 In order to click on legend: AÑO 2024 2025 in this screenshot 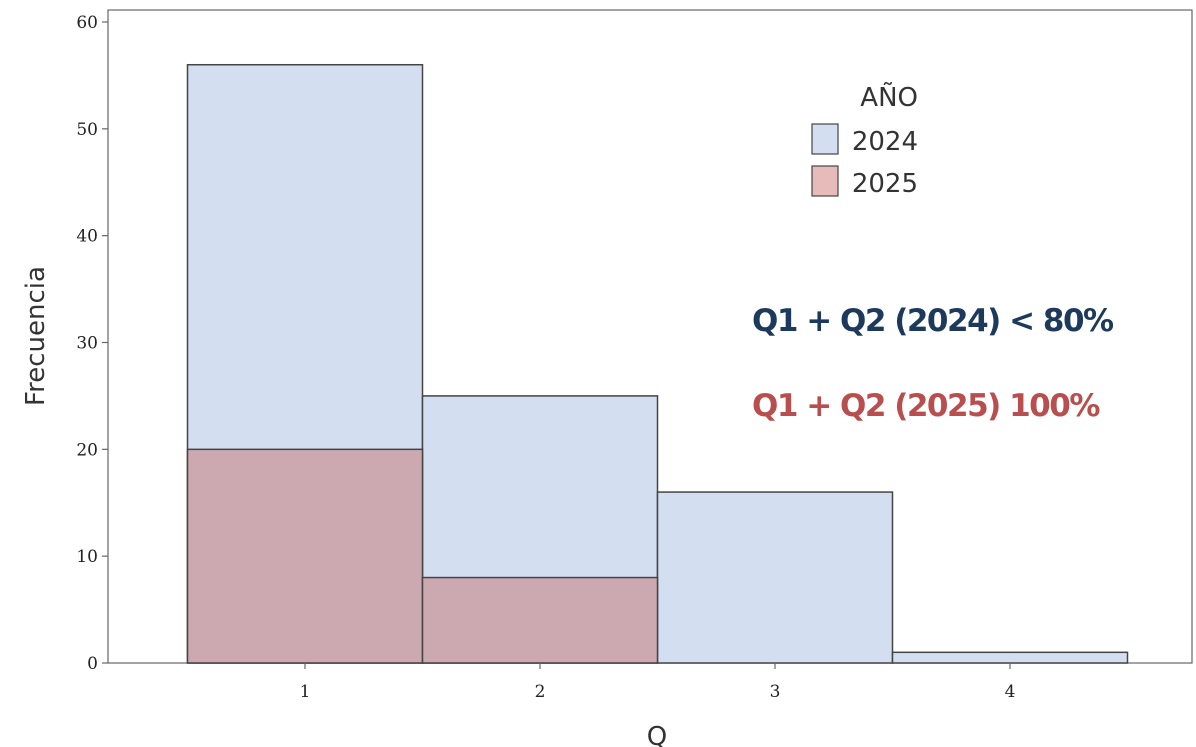, I will do `click(864, 140)`.